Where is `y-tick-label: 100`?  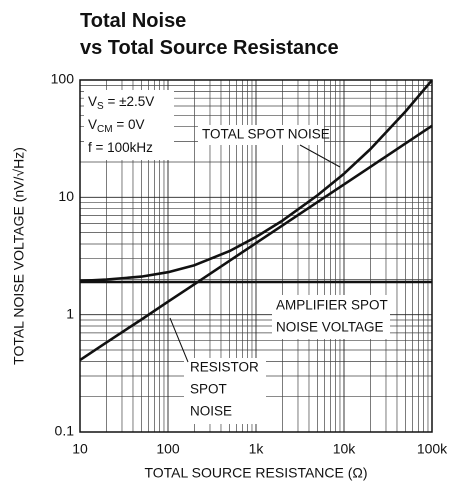
y-tick-label: 100 is located at coordinates (63, 79).